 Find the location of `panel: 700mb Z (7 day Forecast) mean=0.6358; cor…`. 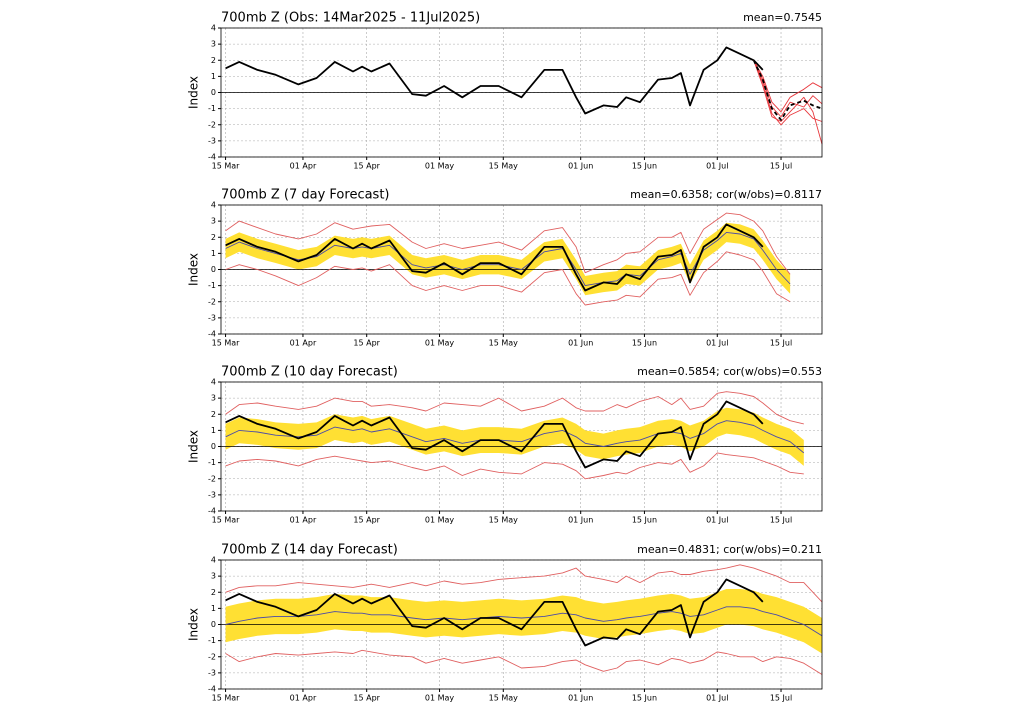

panel: 700mb Z (7 day Forecast) mean=0.6358; cor… is located at coordinates (505, 268).